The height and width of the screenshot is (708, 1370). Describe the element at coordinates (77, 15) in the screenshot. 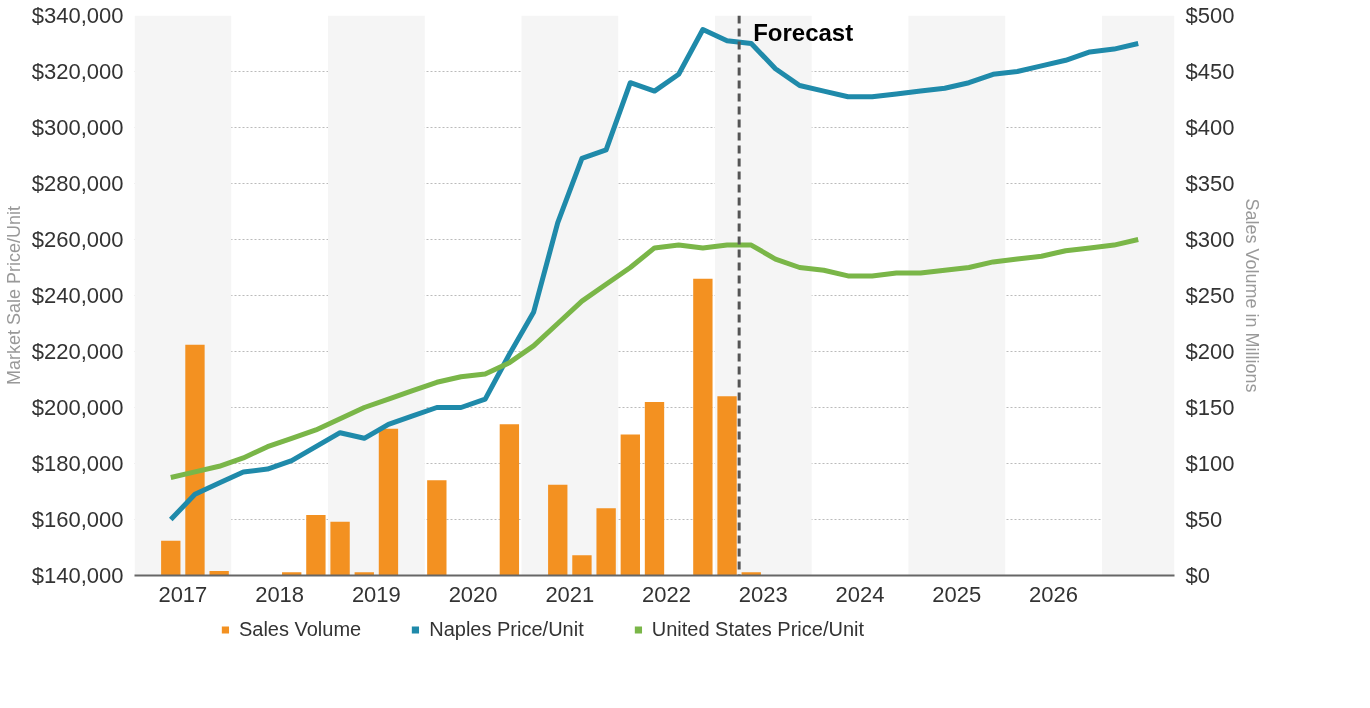

I see `y-tick-label: $340,000` at that location.